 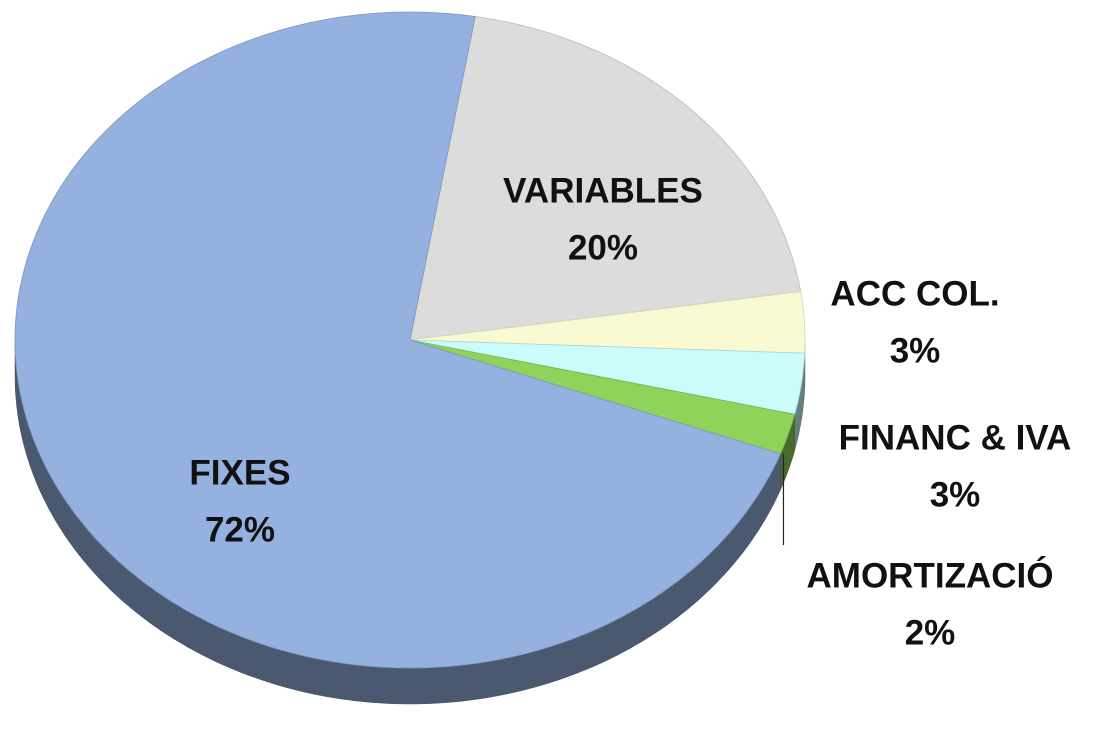 I want to click on slice-value-label: 72%, so click(x=240, y=529).